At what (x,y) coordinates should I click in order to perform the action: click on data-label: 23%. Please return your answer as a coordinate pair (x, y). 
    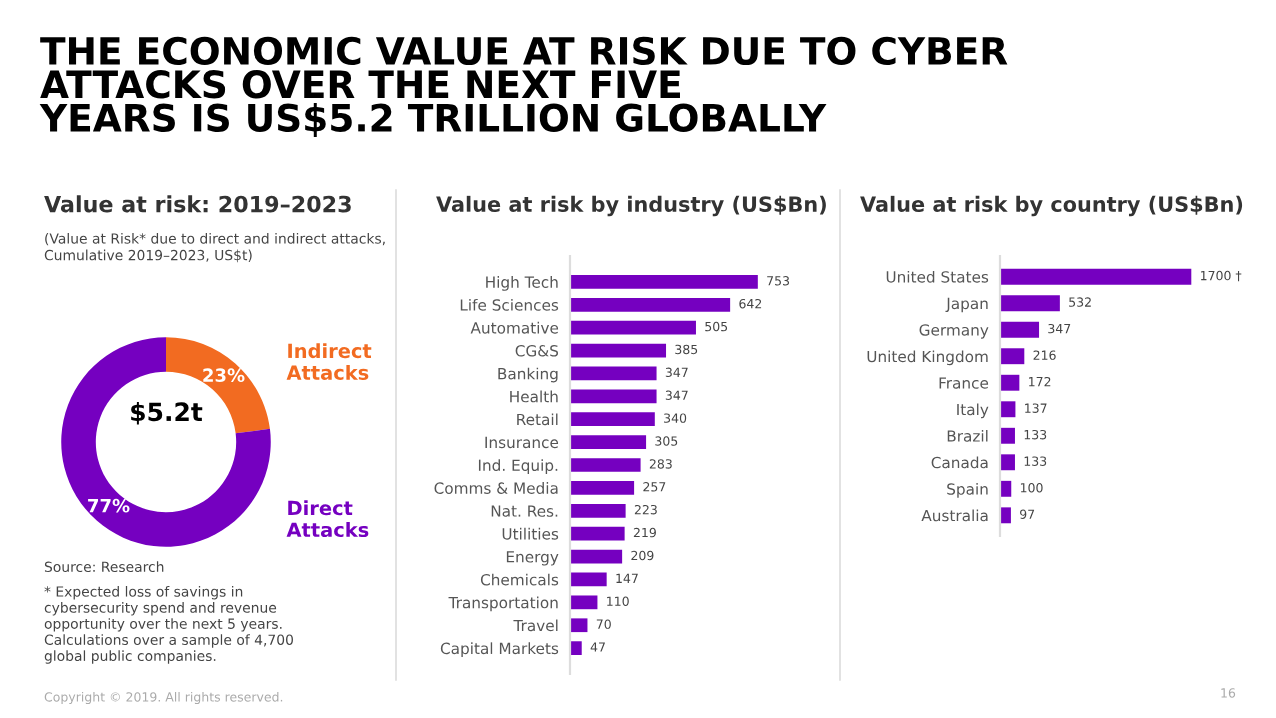
    Looking at the image, I should click on (224, 375).